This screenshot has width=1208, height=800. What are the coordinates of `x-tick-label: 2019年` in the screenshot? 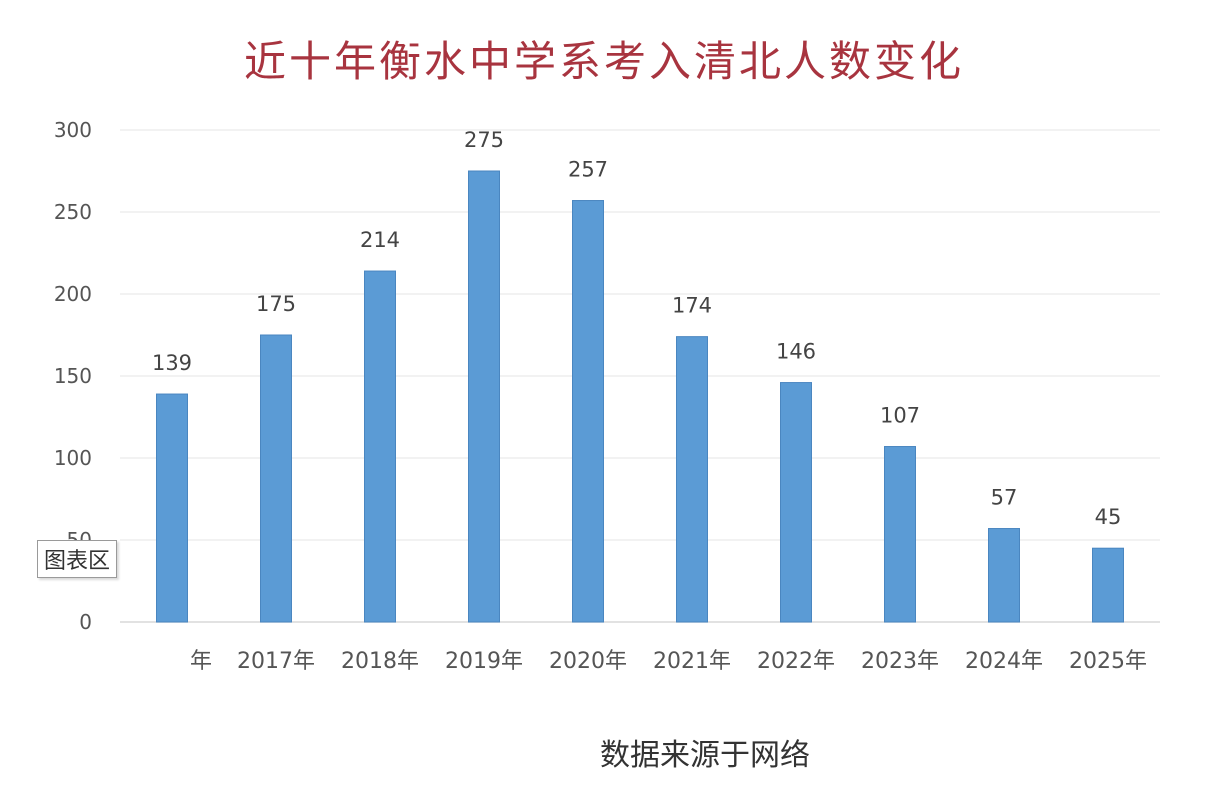 It's located at (484, 661).